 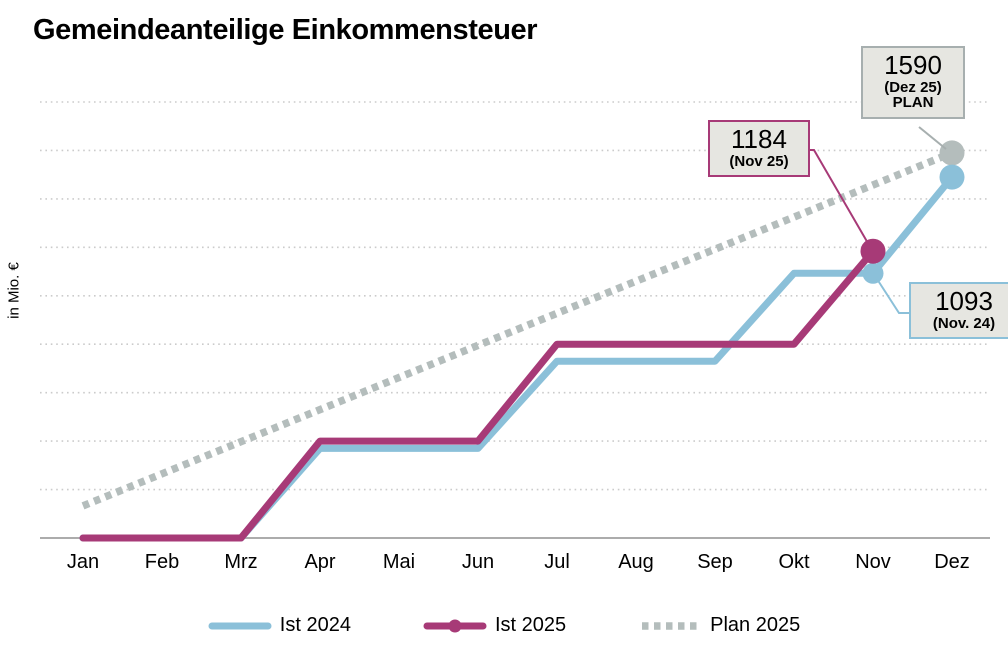 What do you see at coordinates (557, 562) in the screenshot?
I see `x-axis-tick-jul: Jul` at bounding box center [557, 562].